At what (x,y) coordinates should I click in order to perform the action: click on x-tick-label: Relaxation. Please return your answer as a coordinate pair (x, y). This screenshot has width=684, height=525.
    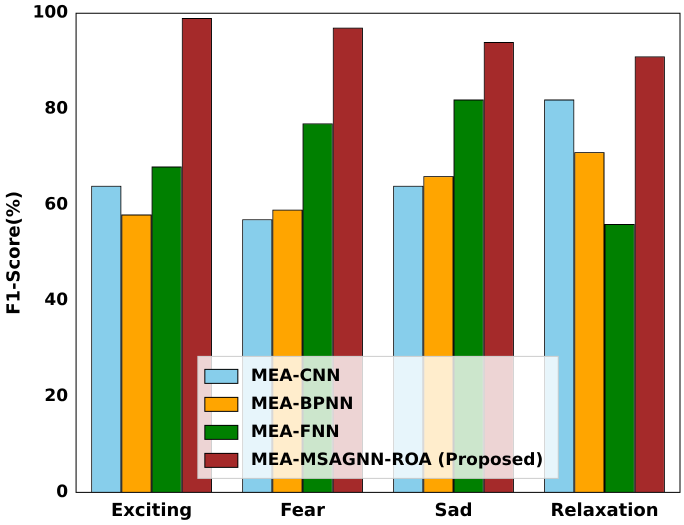
    Looking at the image, I should click on (604, 510).